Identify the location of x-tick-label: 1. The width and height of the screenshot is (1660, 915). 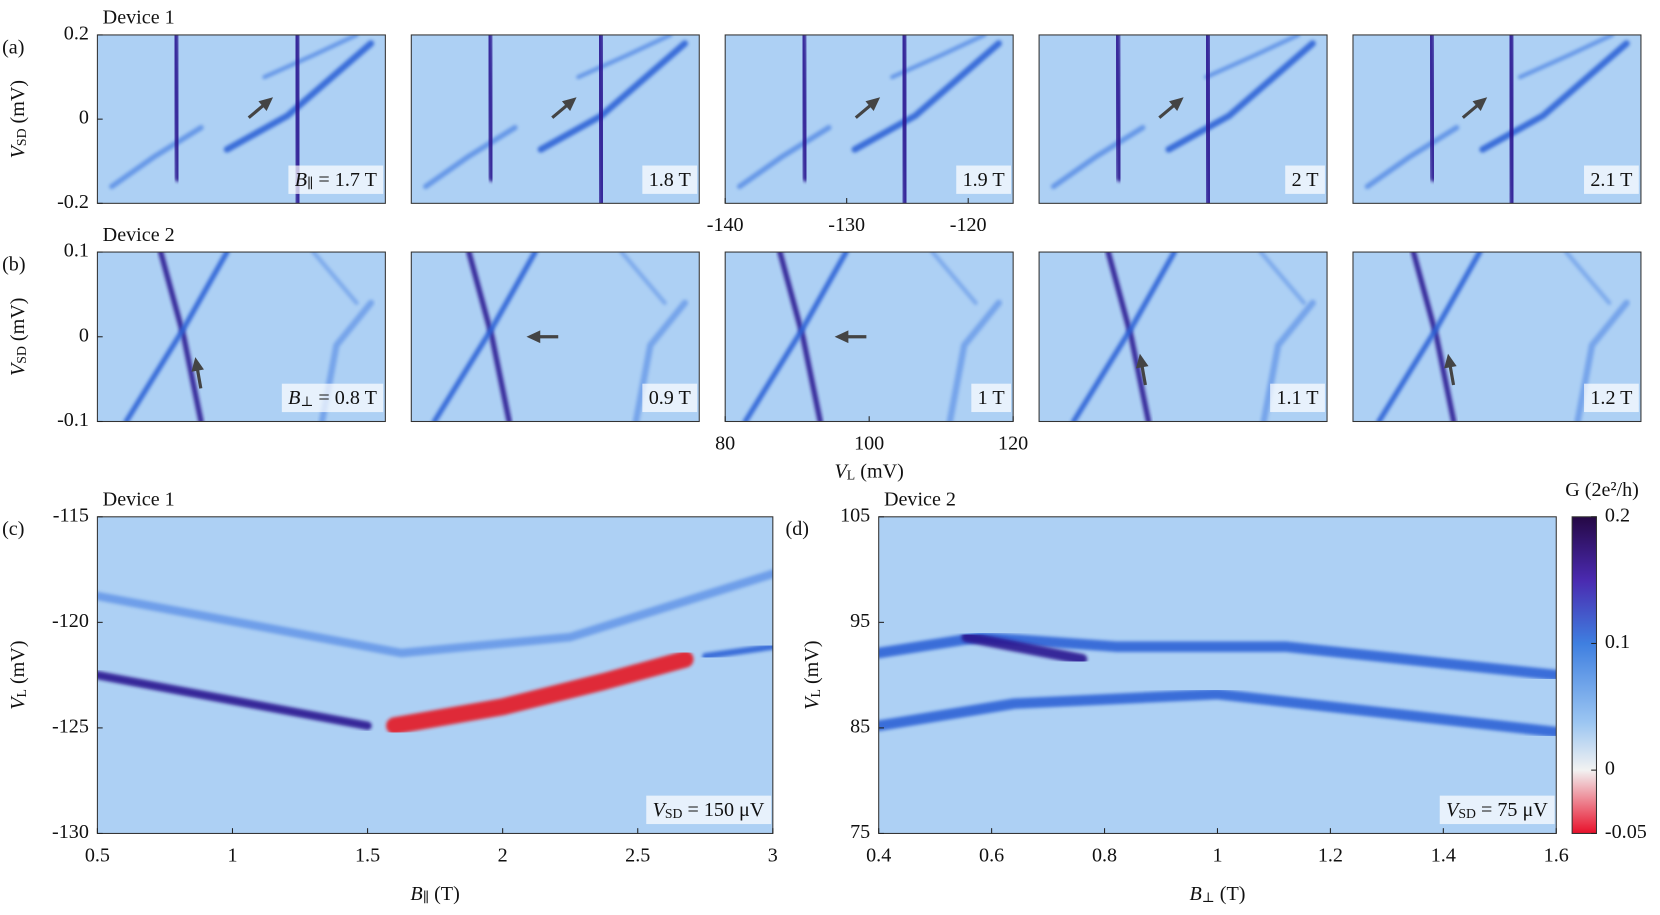
(1217, 855).